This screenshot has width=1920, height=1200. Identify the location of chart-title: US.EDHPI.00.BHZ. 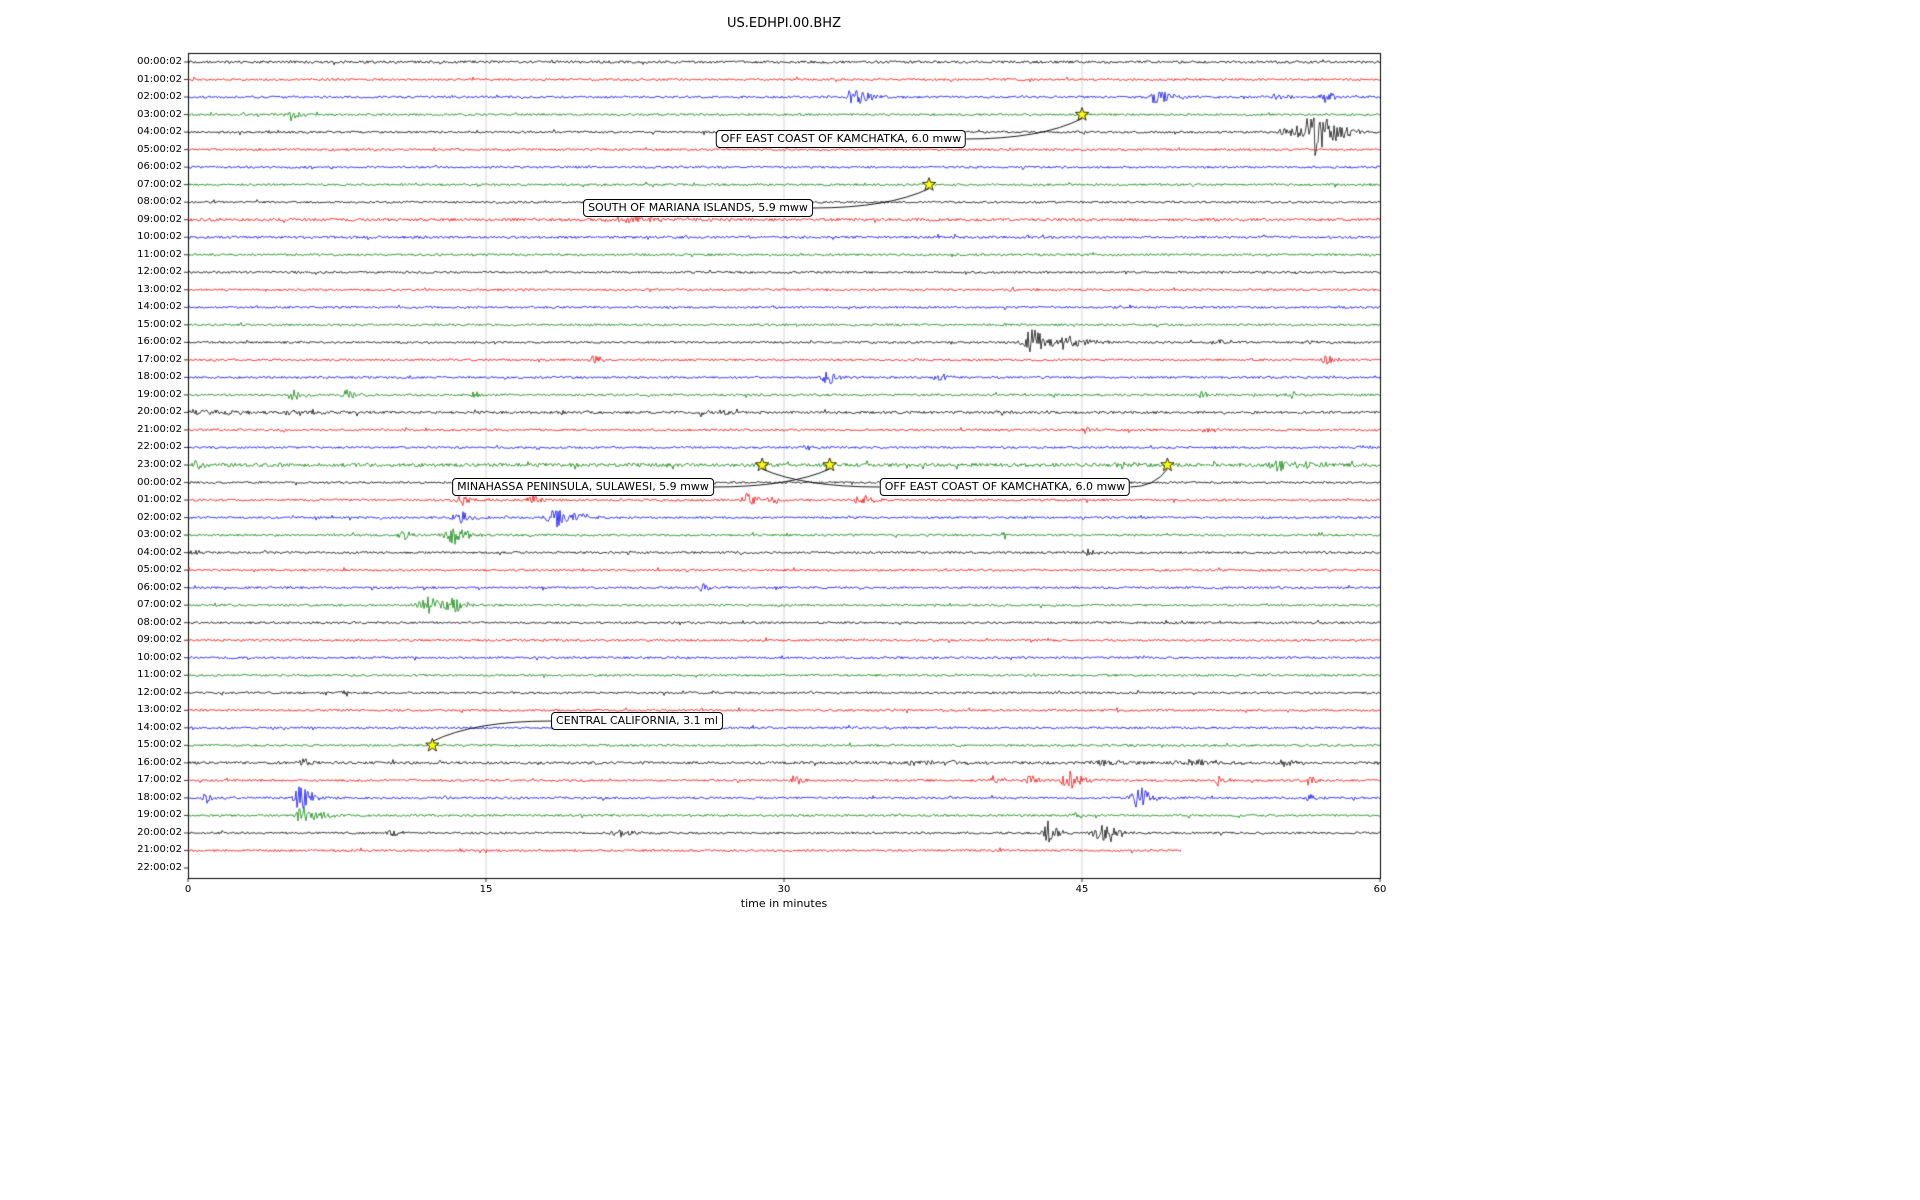
(784, 23).